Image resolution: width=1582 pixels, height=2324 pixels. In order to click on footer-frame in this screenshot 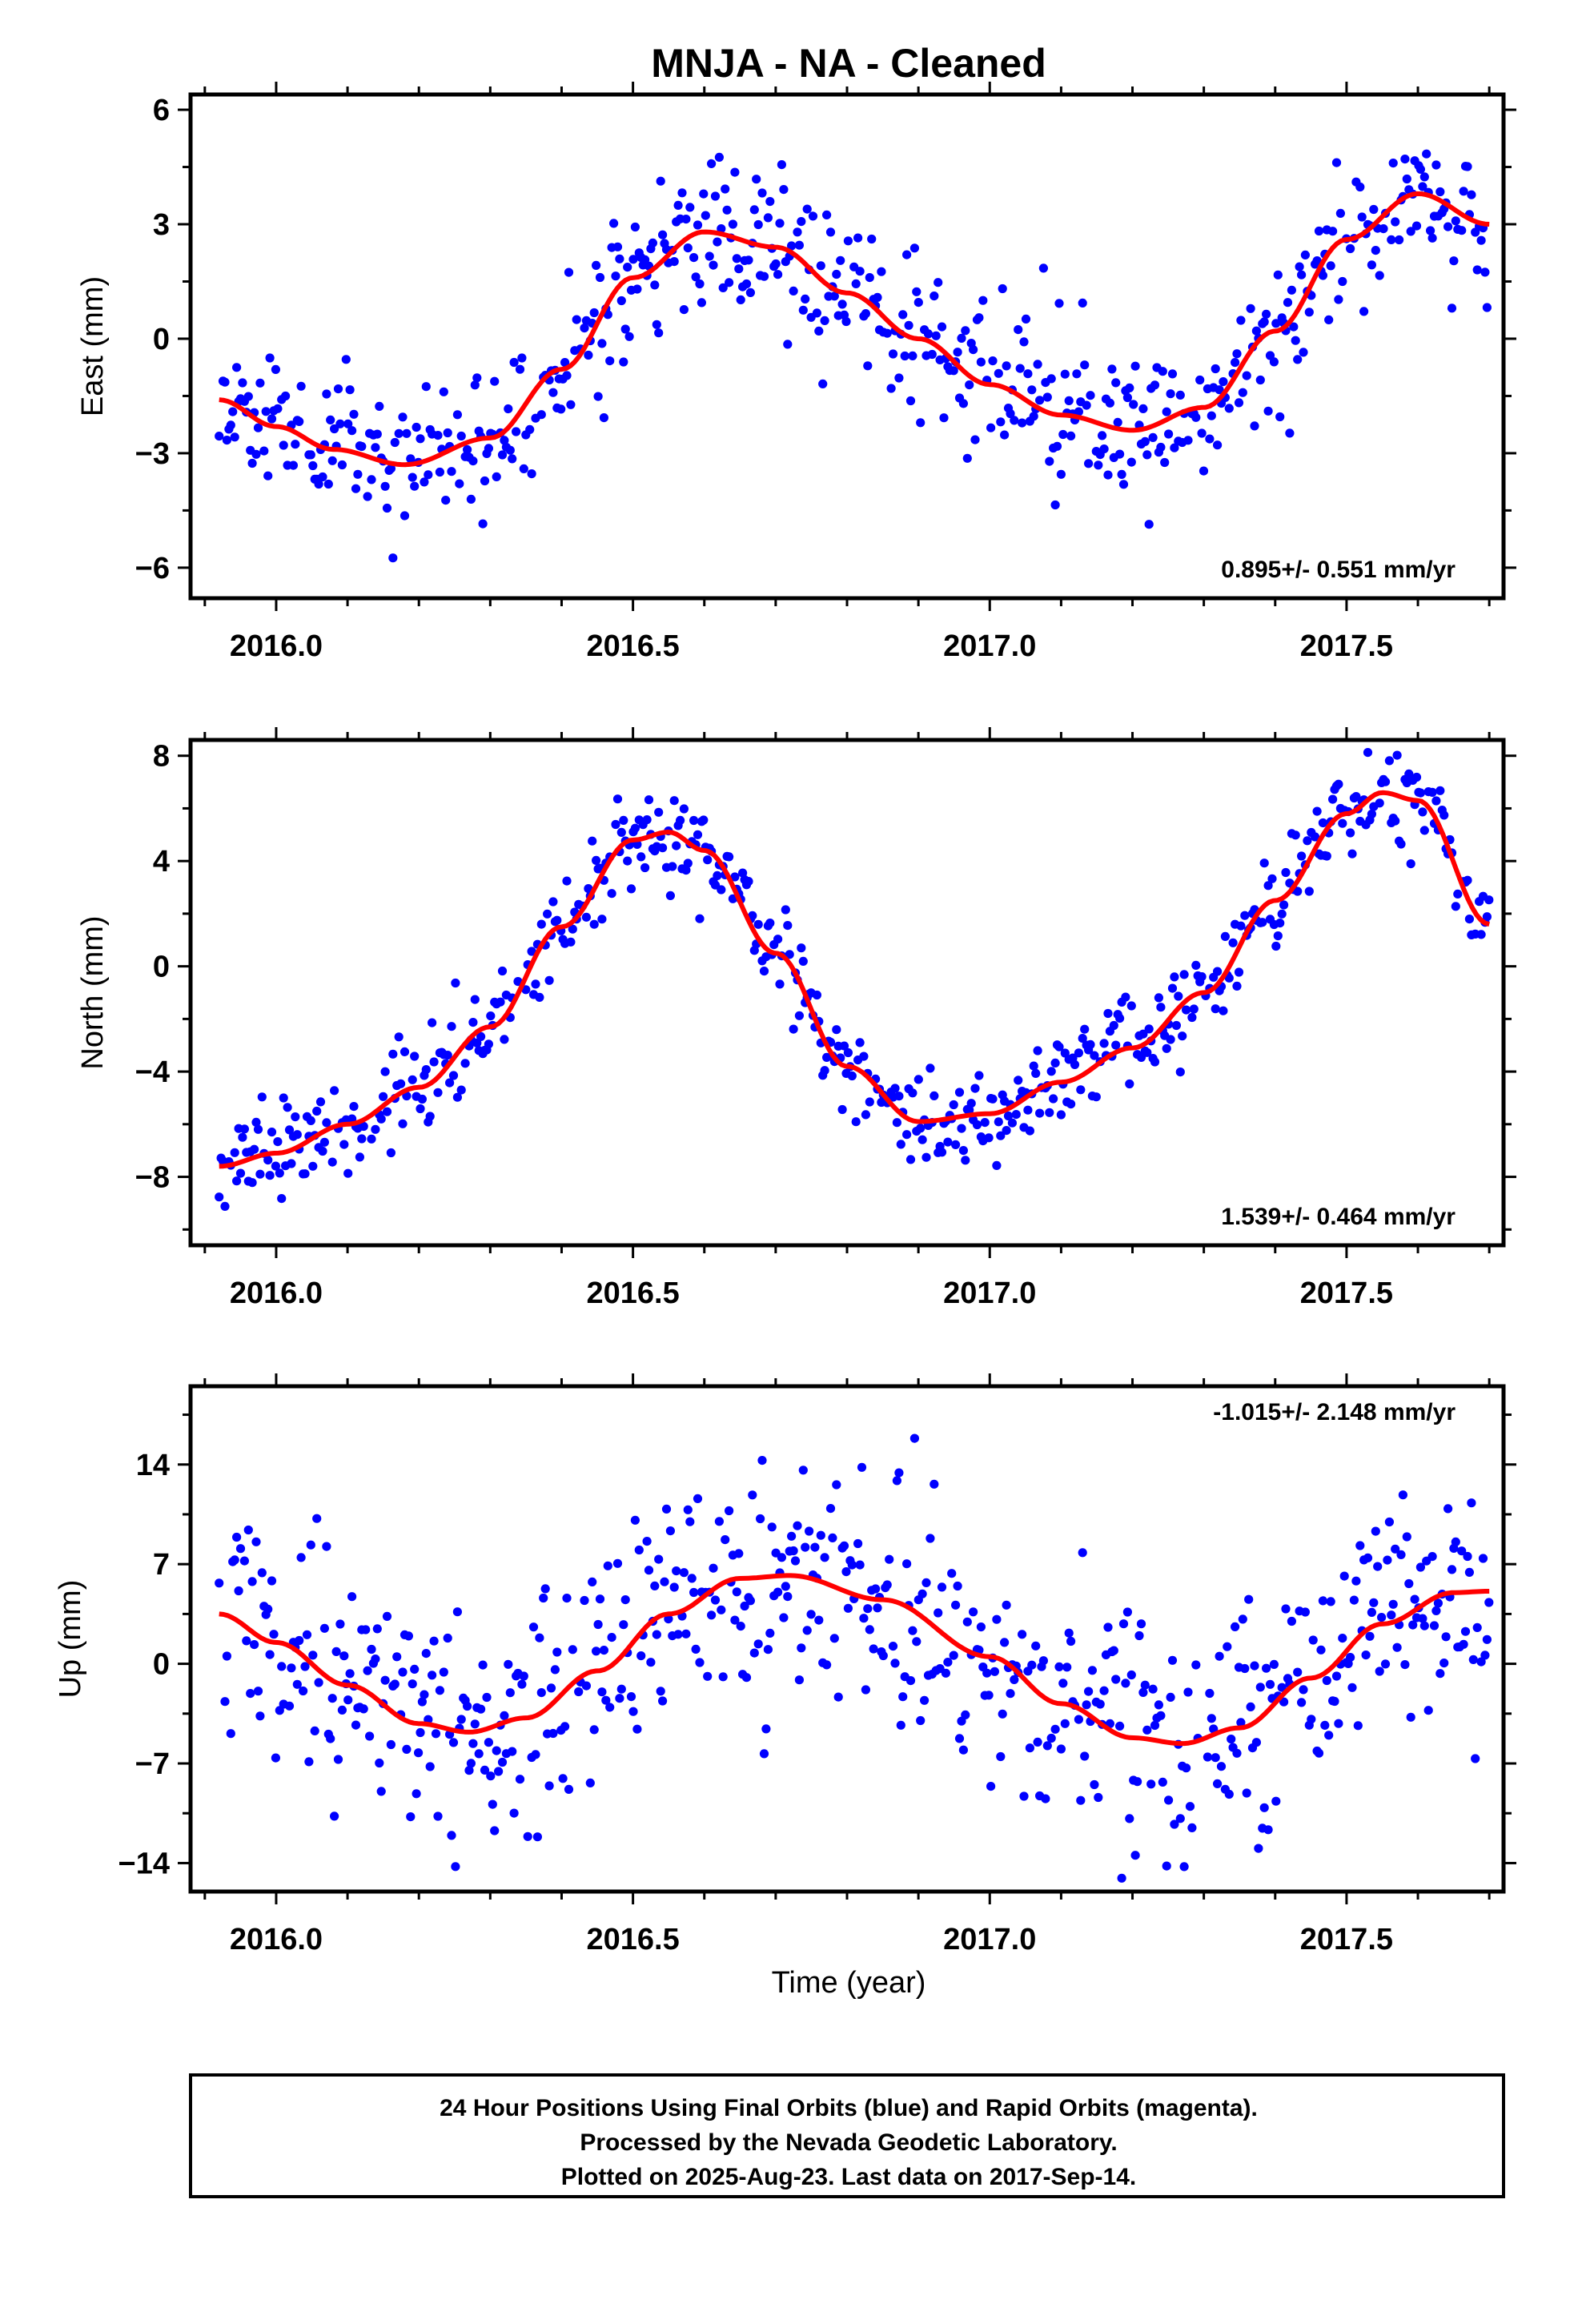, I will do `click(847, 2135)`.